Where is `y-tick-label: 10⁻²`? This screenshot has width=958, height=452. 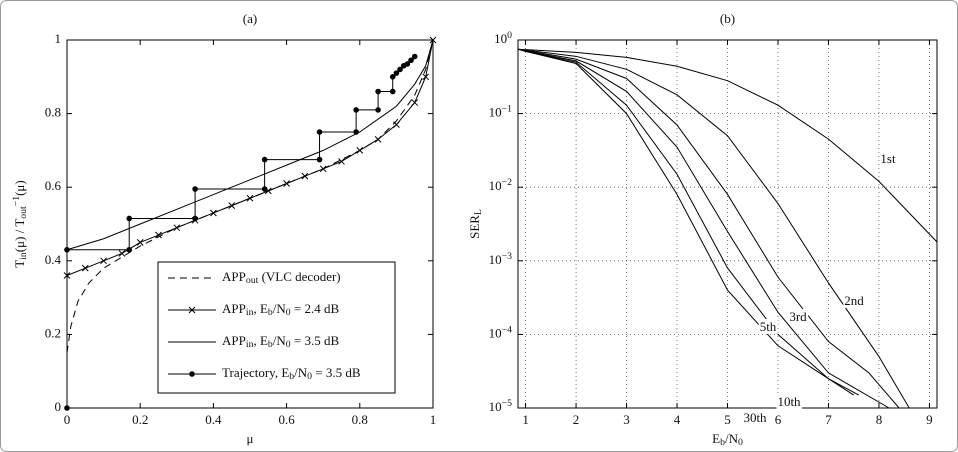
y-tick-label: 10⁻² is located at coordinates (500, 185).